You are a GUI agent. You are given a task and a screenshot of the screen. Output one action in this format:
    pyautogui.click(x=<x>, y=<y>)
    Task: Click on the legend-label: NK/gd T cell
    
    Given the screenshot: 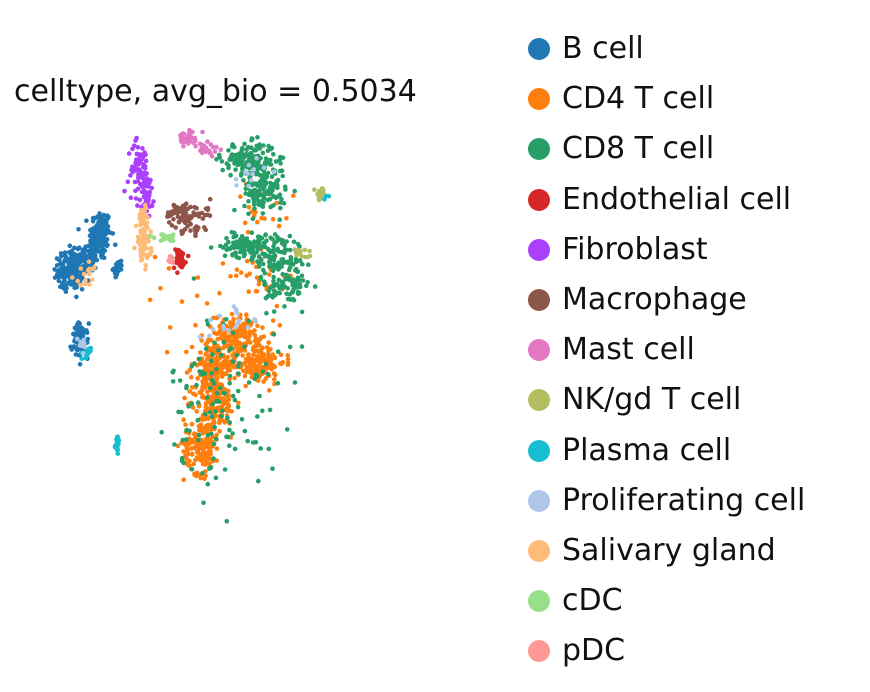 What is the action you would take?
    pyautogui.click(x=652, y=400)
    